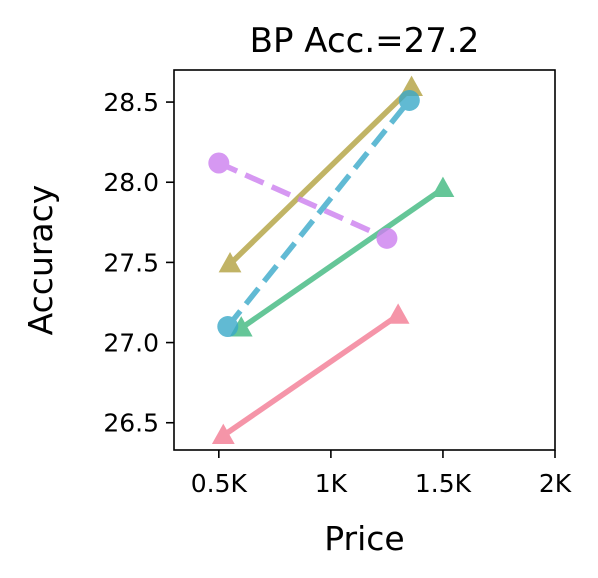 Image resolution: width=598 pixels, height=578 pixels. I want to click on y-axis-label: Accuracy, so click(40, 260).